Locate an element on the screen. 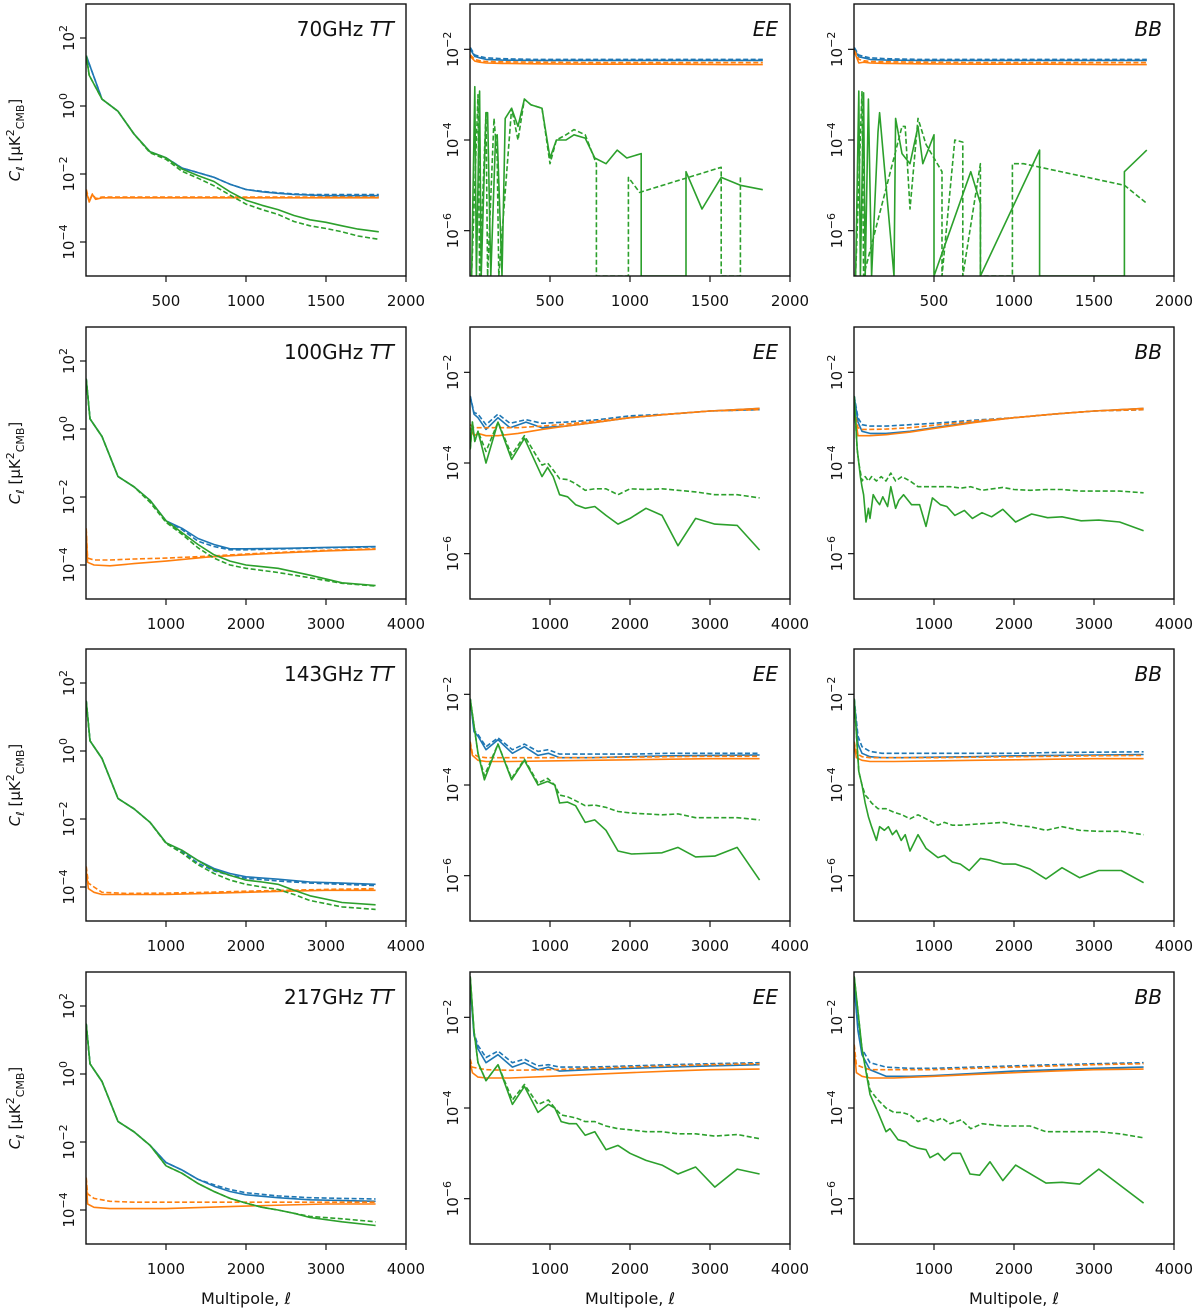 The image size is (1200, 1315). panel-70GHz-EE: 10−2 10−4 10−6 500 1000 1500 2000 EE is located at coordinates (625, 156).